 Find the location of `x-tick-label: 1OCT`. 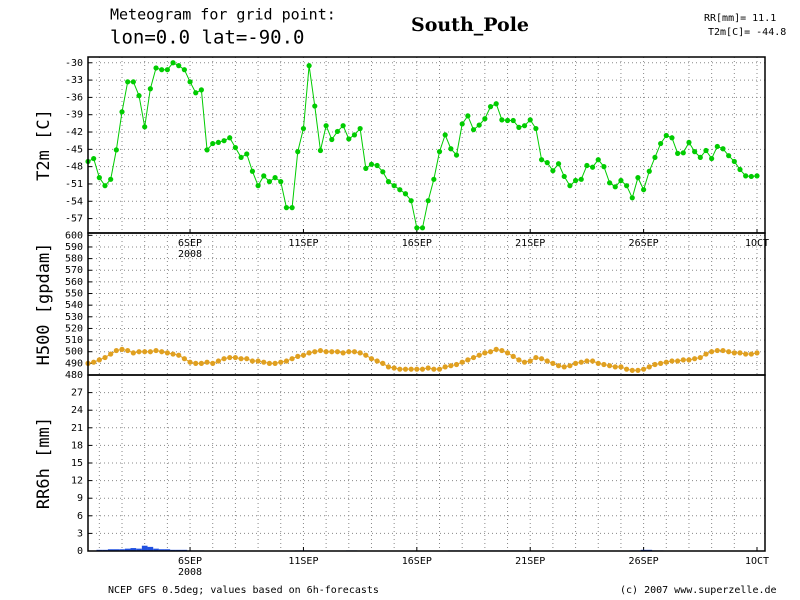

x-tick-label: 1OCT is located at coordinates (757, 561).